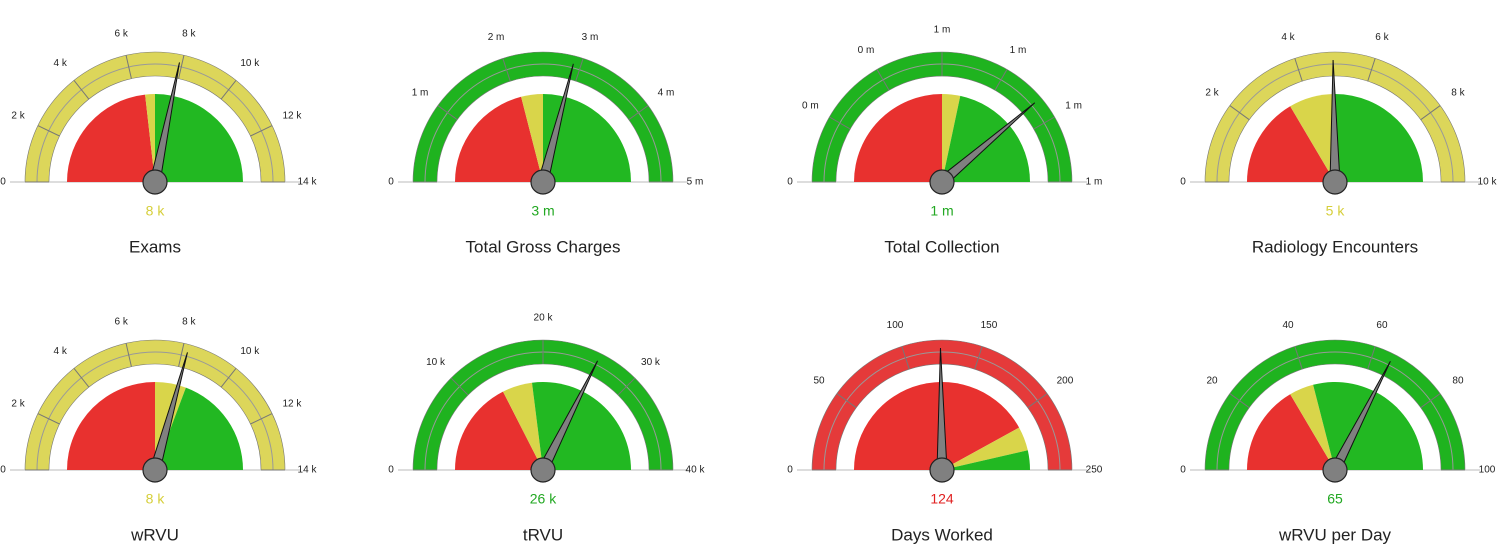  What do you see at coordinates (1487, 470) in the screenshot?
I see `tick-label: 100` at bounding box center [1487, 470].